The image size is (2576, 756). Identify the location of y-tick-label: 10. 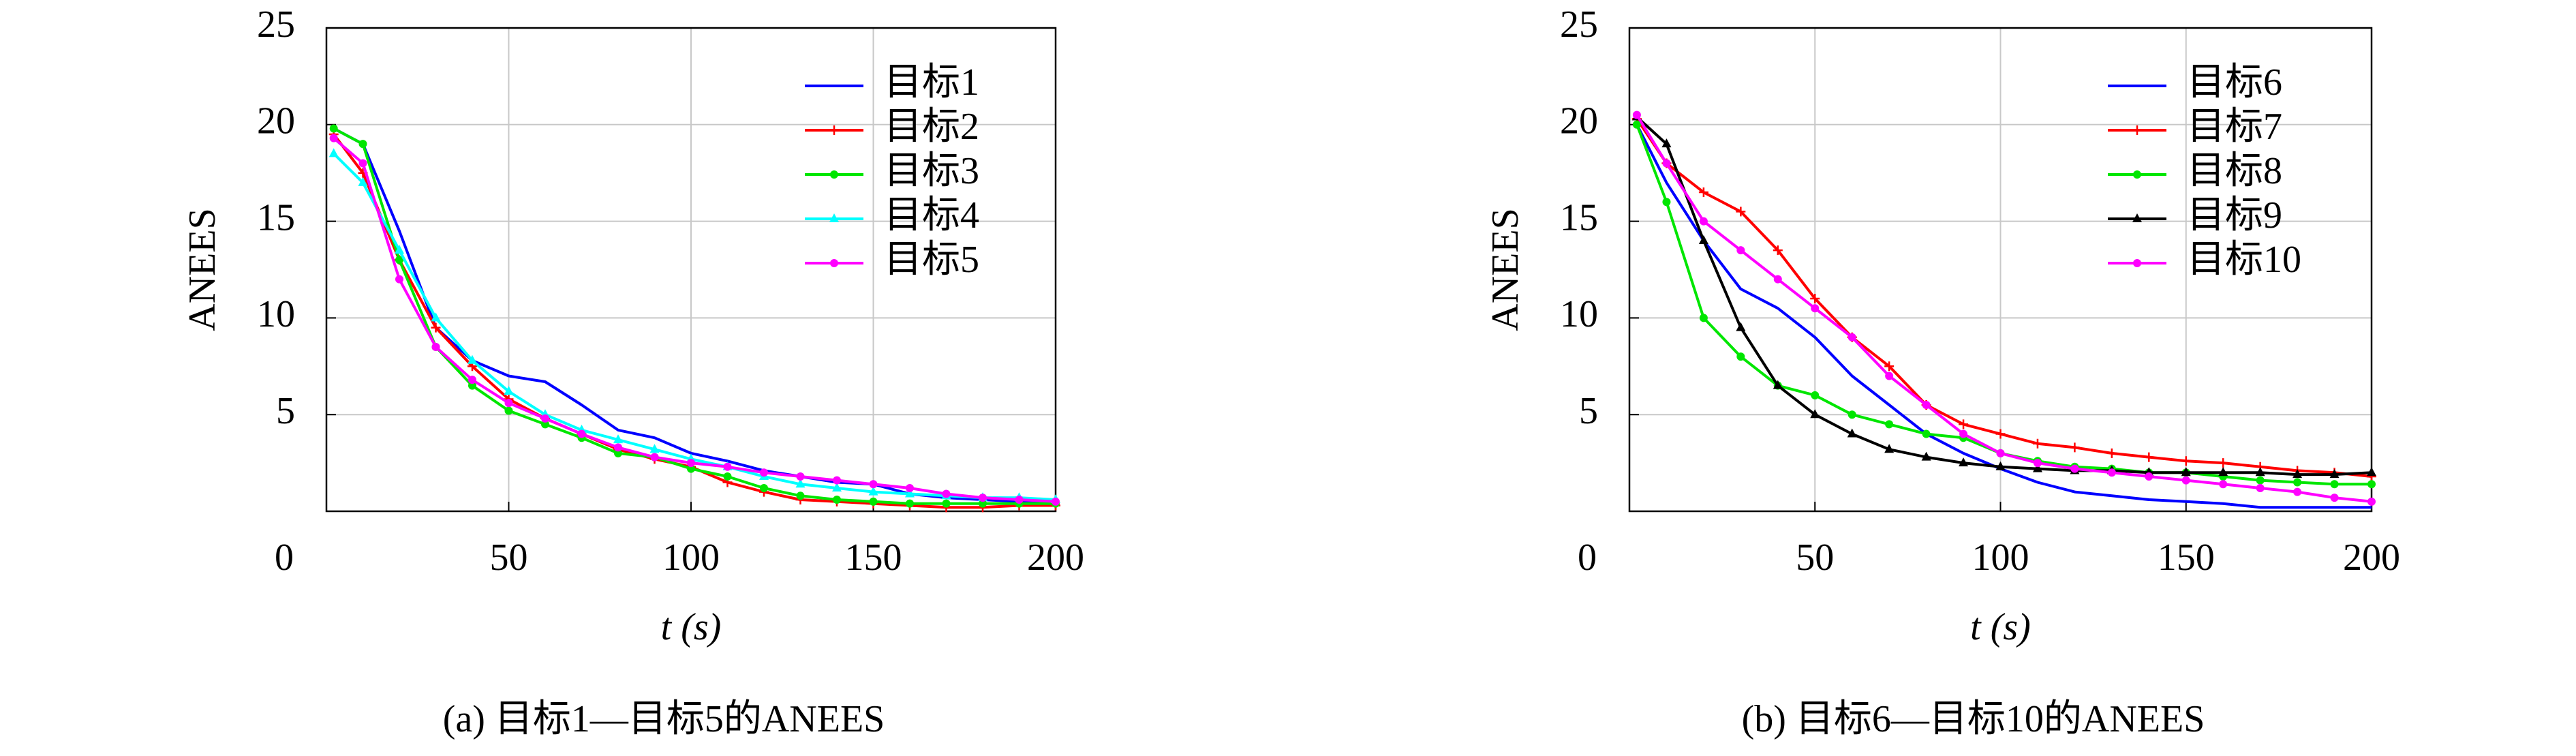
(1579, 314).